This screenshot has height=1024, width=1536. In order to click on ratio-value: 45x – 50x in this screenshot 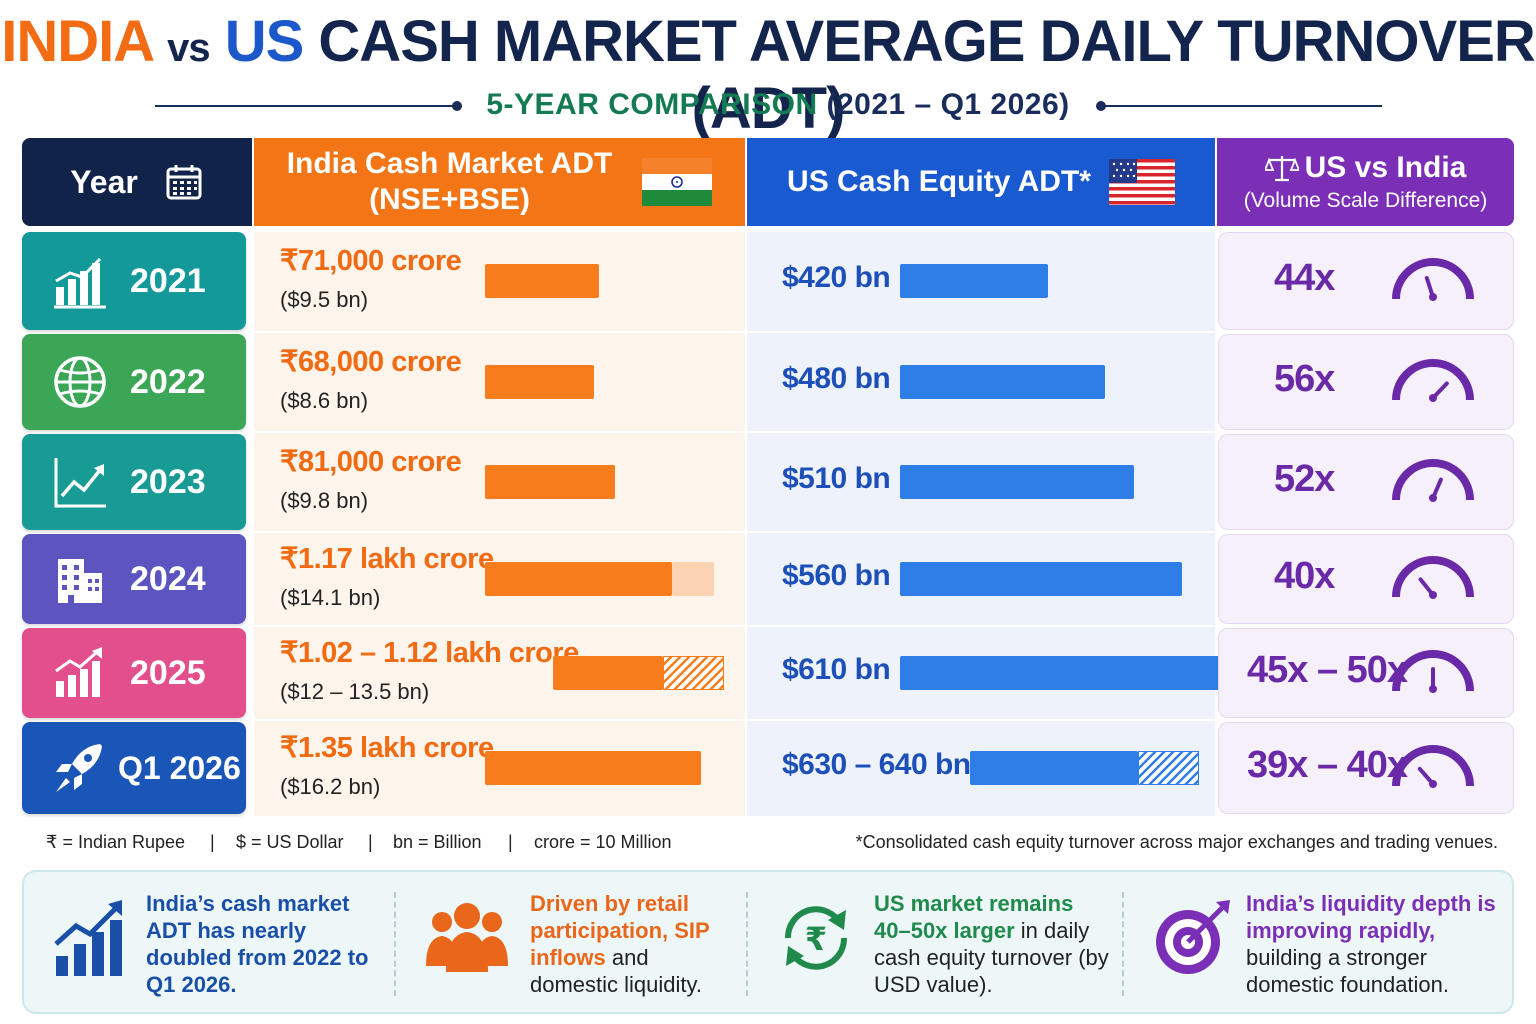, I will do `click(1327, 670)`.